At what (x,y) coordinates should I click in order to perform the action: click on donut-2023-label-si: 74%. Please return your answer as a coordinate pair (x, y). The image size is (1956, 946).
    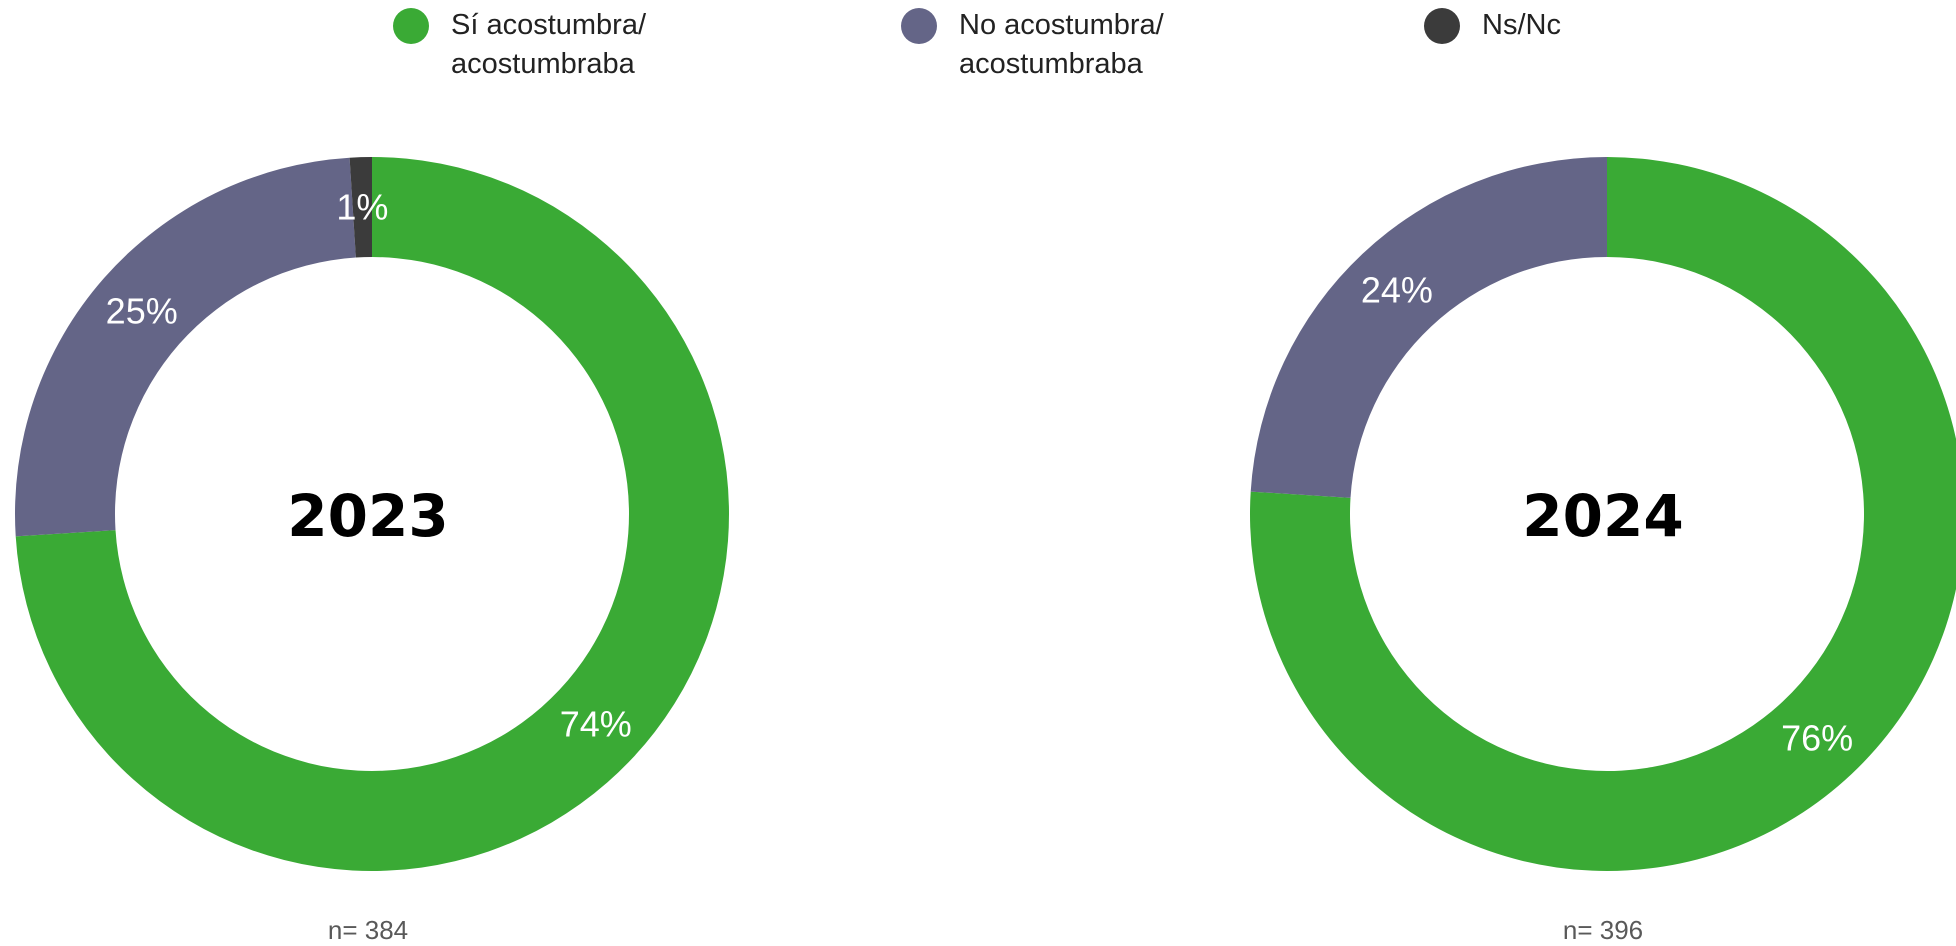
    Looking at the image, I should click on (596, 724).